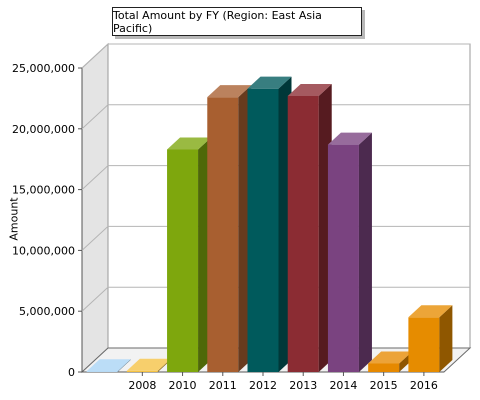 The height and width of the screenshot is (400, 480). What do you see at coordinates (303, 385) in the screenshot?
I see `x-tick-label: 2013` at bounding box center [303, 385].